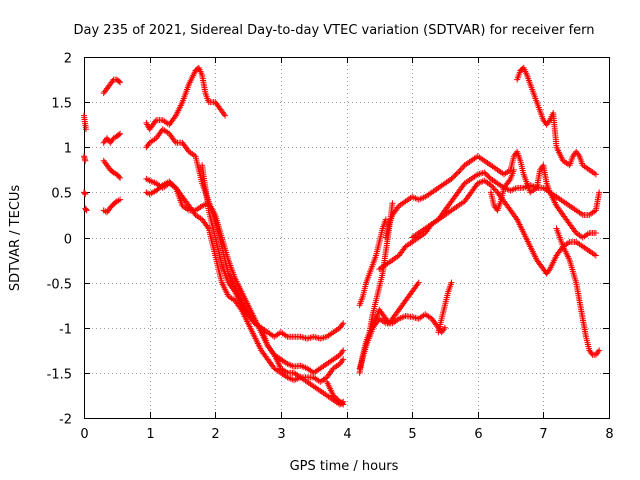 Image resolution: width=640 pixels, height=480 pixels. Describe the element at coordinates (59, 285) in the screenshot. I see `y-tick-label: -0.5` at that location.